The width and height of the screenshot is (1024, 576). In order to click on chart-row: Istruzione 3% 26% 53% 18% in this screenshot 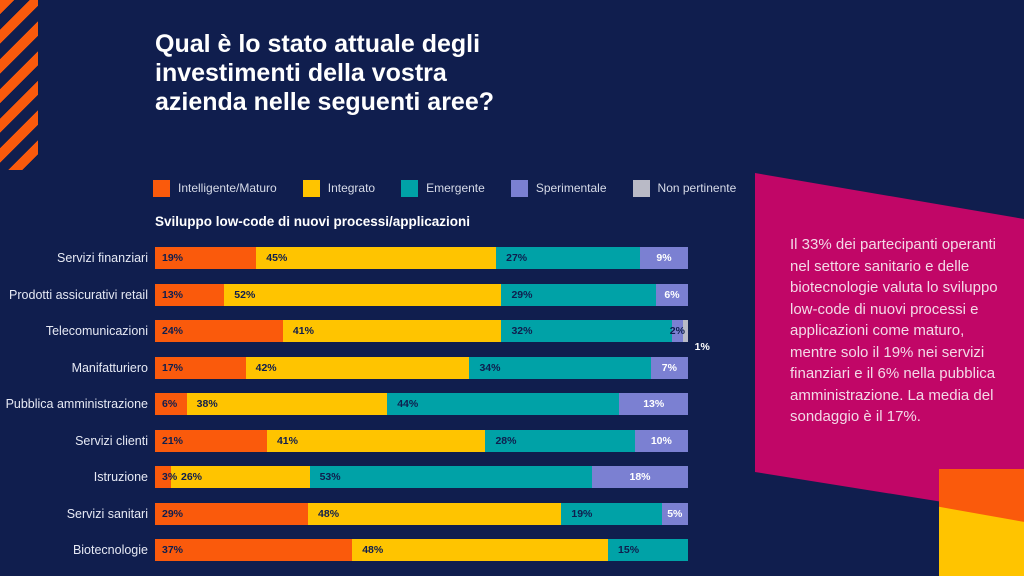, I will do `click(360, 477)`.